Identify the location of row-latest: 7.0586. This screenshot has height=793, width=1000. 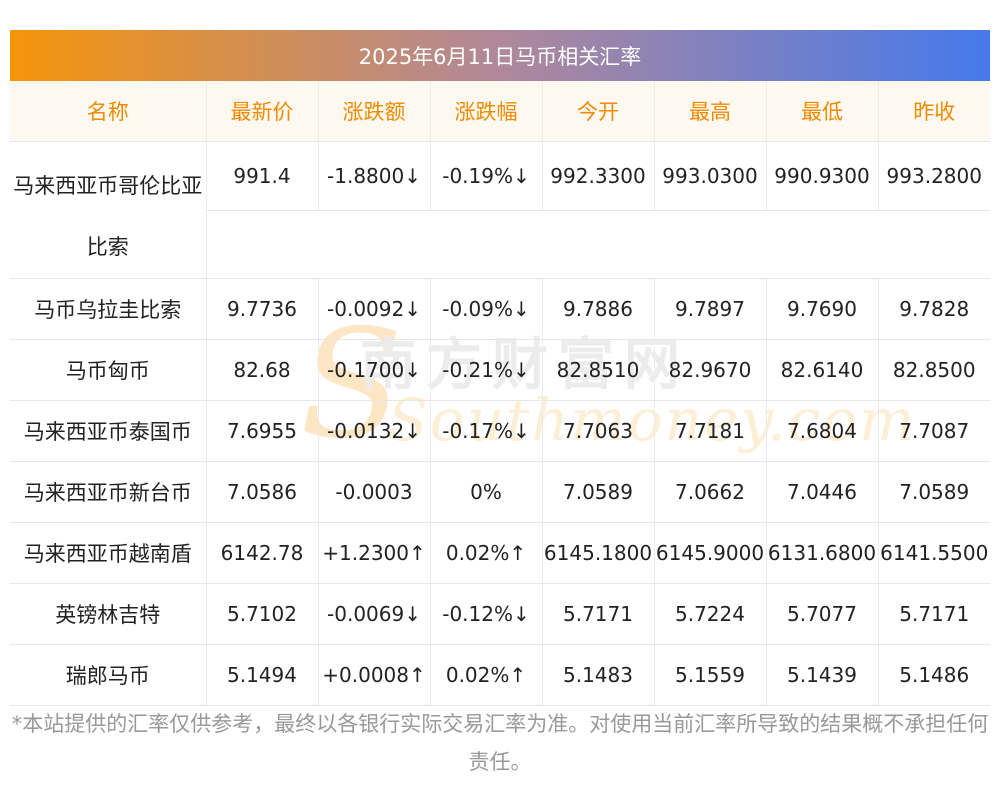
(261, 492).